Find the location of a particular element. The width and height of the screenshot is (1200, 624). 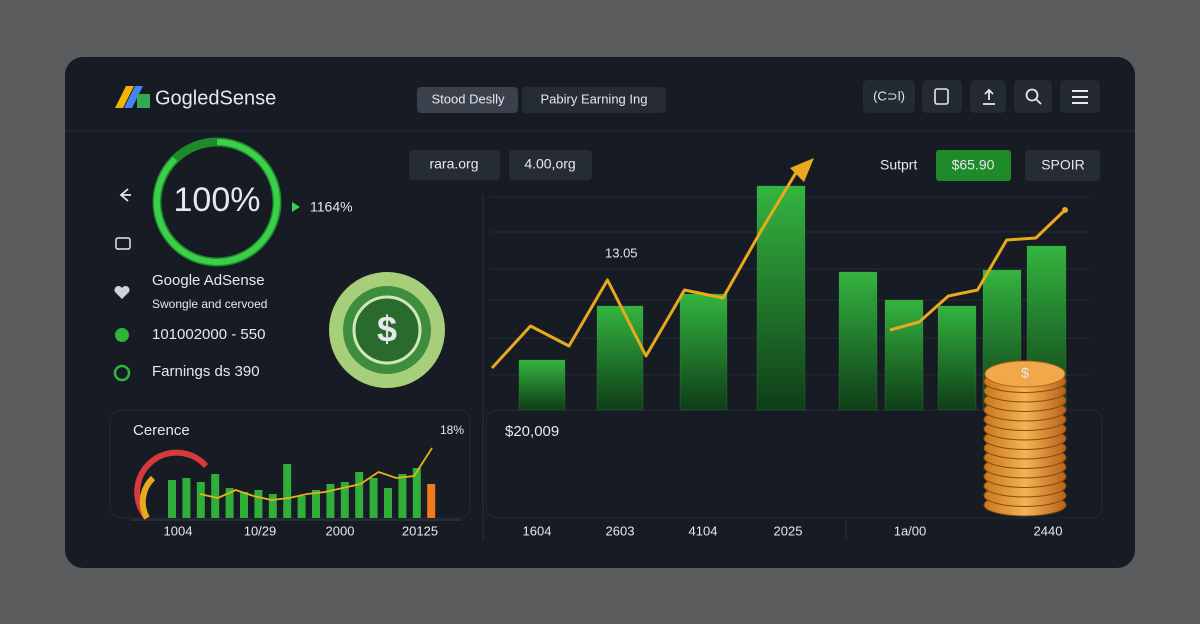

mini-line is located at coordinates (316, 474).